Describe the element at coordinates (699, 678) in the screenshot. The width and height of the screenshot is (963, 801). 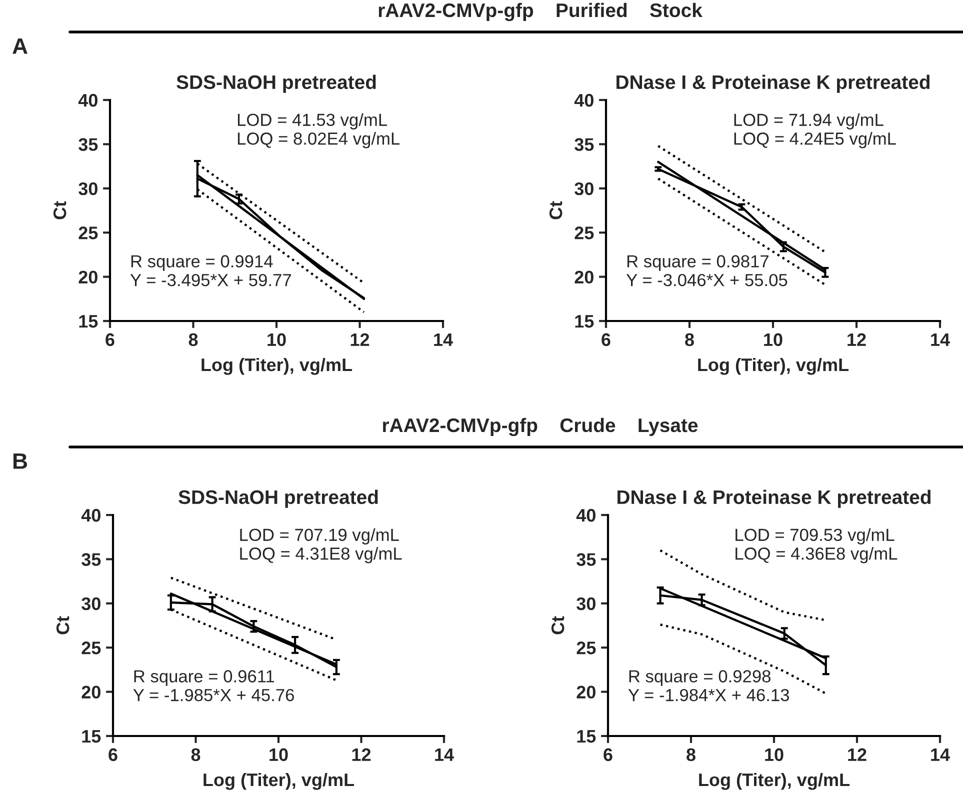
I see `annotation: R square = 0.9298` at that location.